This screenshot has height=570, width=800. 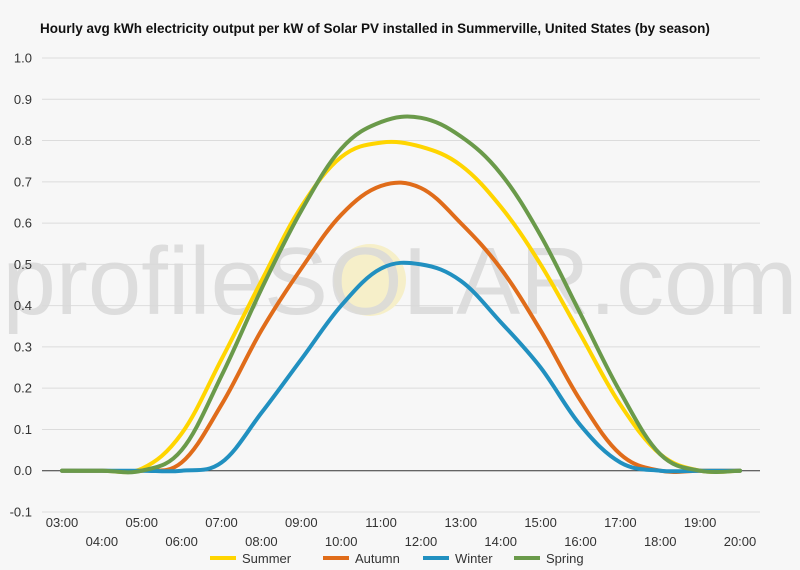 I want to click on y-tick-label: 0.3, so click(x=23, y=346).